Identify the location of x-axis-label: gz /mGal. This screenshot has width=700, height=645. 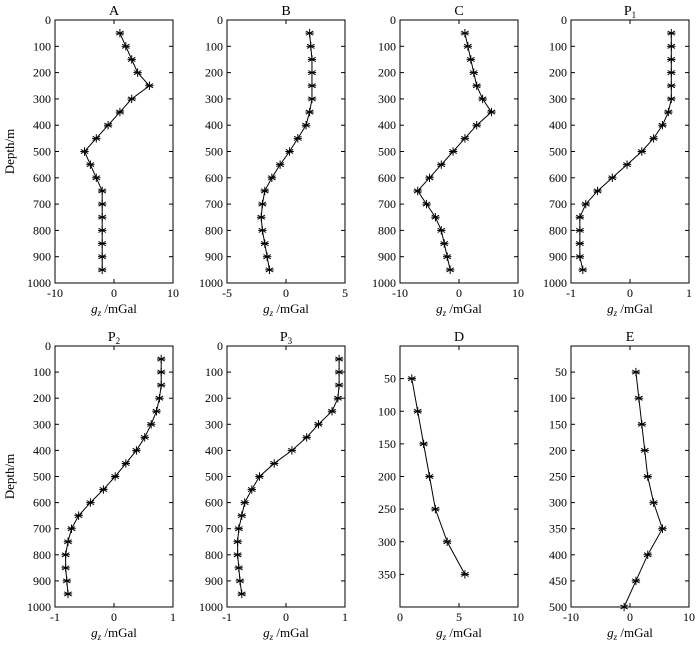
(630, 633).